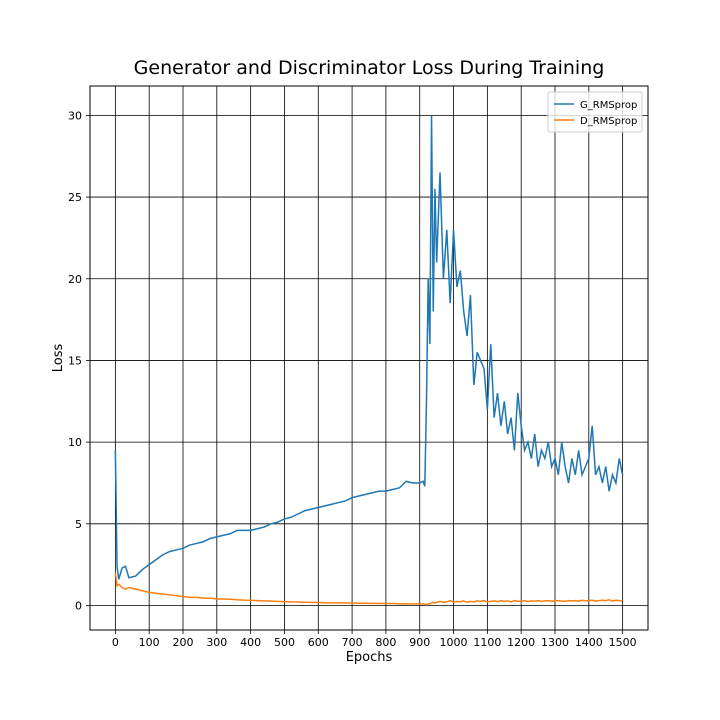 This screenshot has height=720, width=720. I want to click on legend-label: D_RMSprop, so click(608, 121).